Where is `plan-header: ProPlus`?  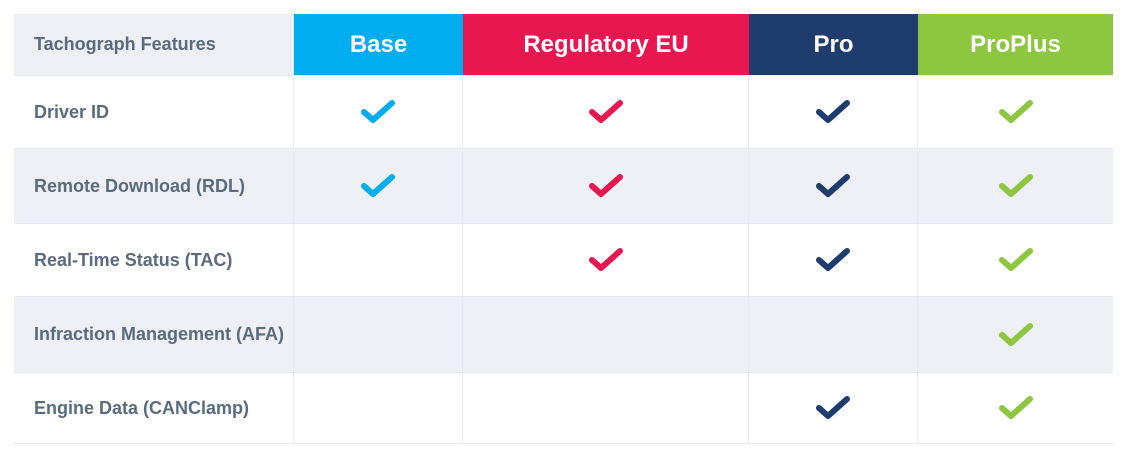 plan-header: ProPlus is located at coordinates (1015, 44).